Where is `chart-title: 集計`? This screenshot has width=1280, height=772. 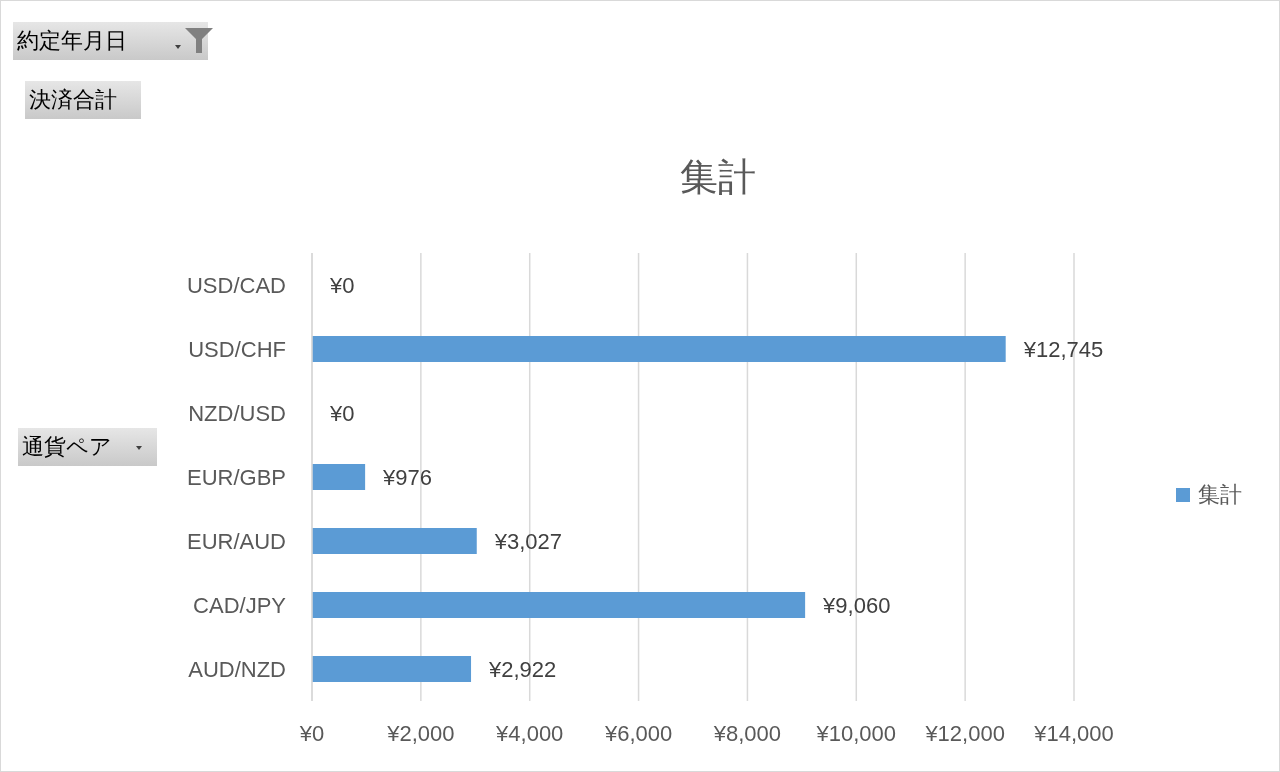
chart-title: 集計 is located at coordinates (718, 177).